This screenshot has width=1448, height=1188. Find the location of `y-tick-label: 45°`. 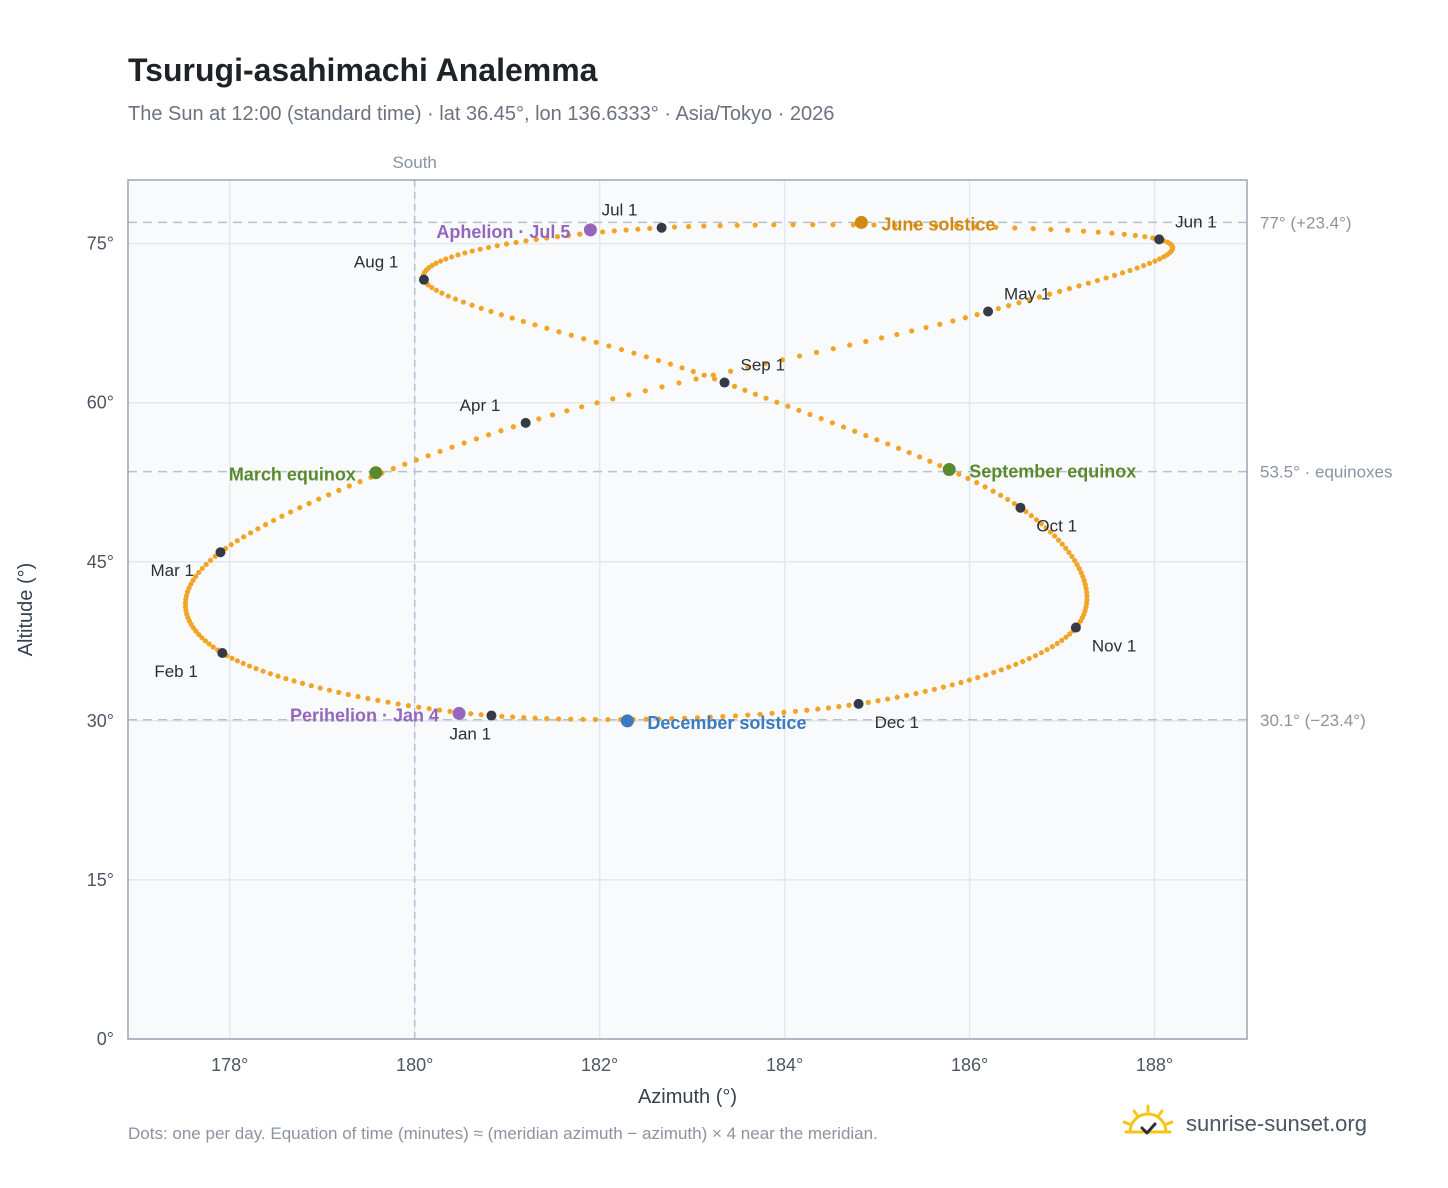

y-tick-label: 45° is located at coordinates (100, 562).